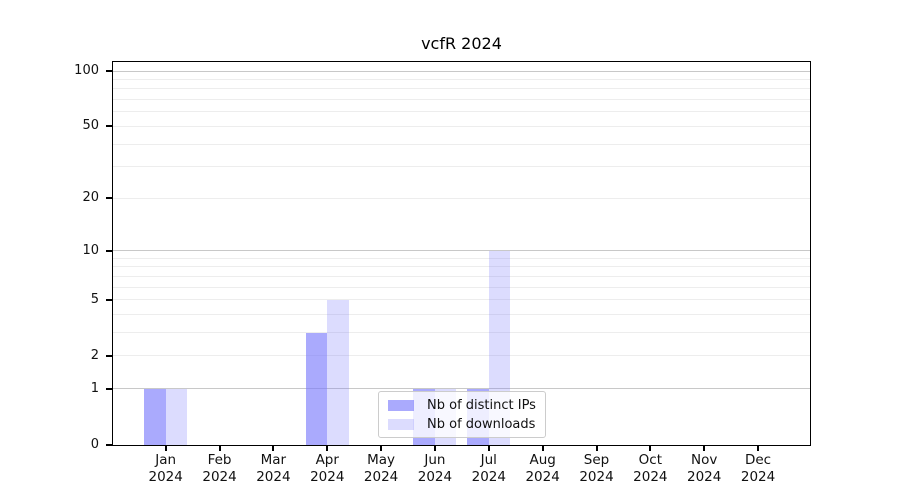  Describe the element at coordinates (219, 476) in the screenshot. I see `x-label-year-feb: 2024` at that location.